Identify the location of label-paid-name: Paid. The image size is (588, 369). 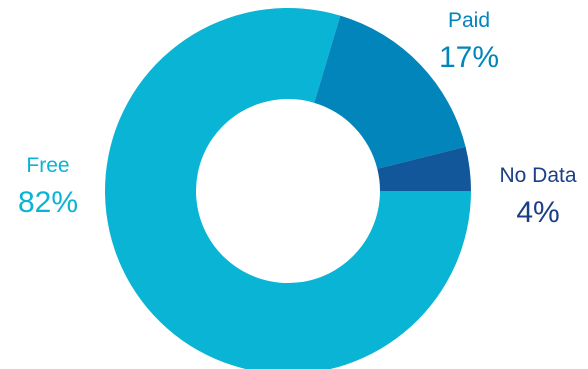
(469, 20).